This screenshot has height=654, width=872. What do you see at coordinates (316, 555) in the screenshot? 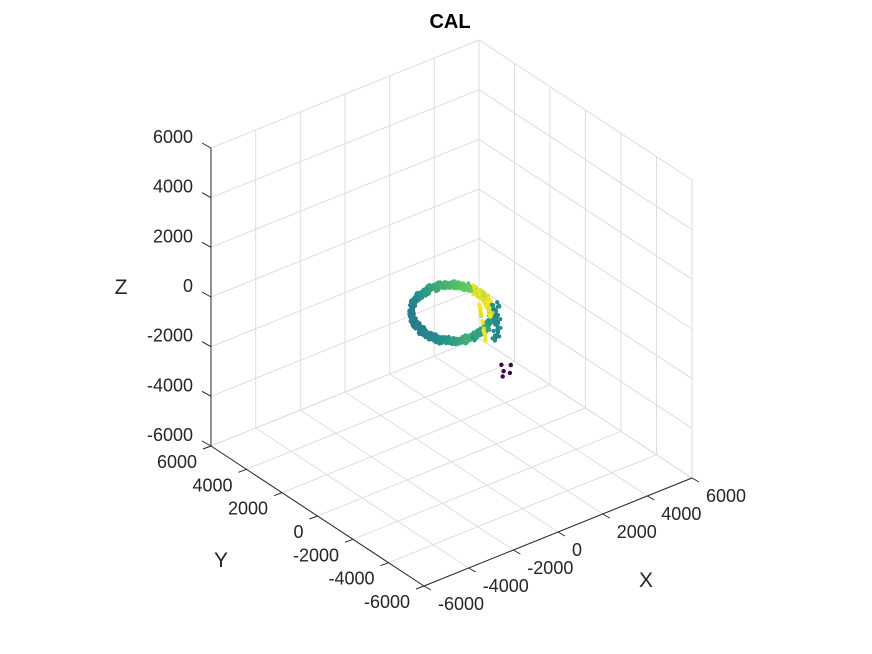
I see `y-tick-label: -2000` at bounding box center [316, 555].